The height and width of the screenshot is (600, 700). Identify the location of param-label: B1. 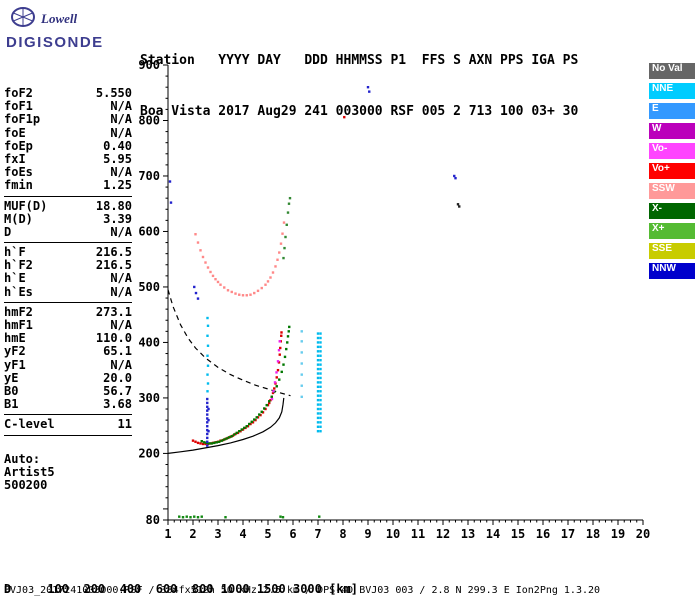
(11, 404).